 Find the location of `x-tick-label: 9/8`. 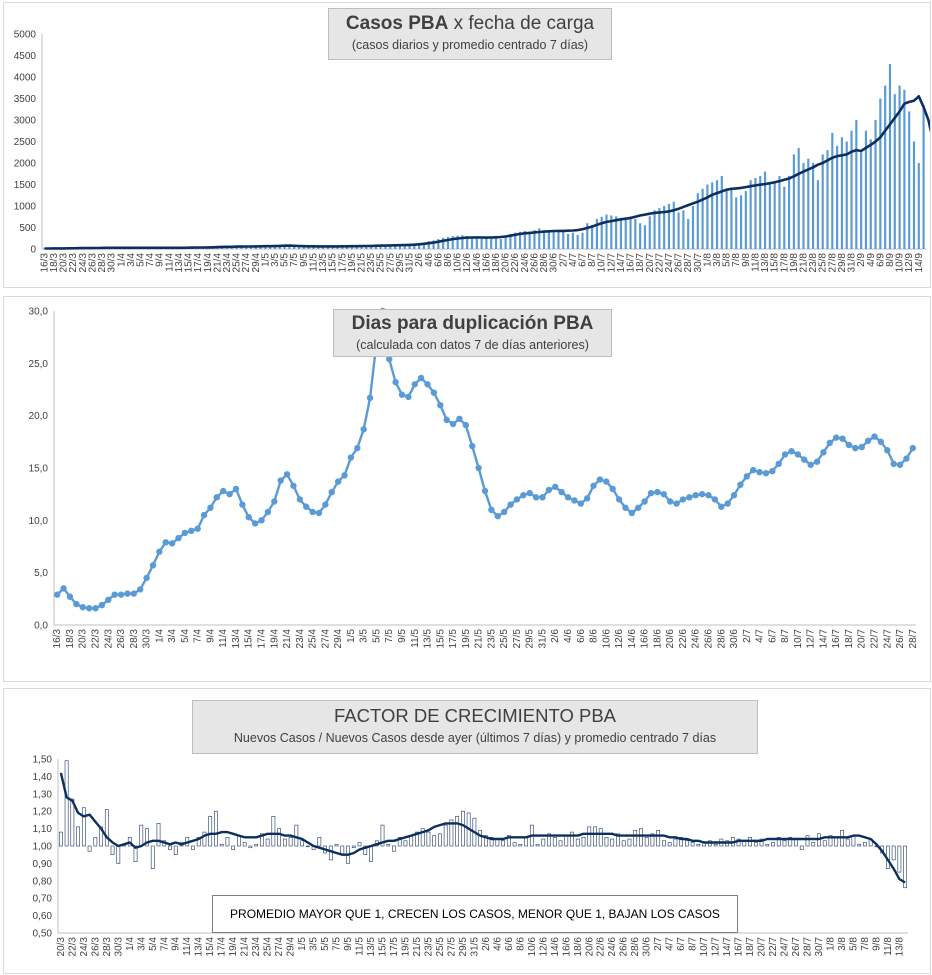

x-tick-label: 9/8 is located at coordinates (746, 260).